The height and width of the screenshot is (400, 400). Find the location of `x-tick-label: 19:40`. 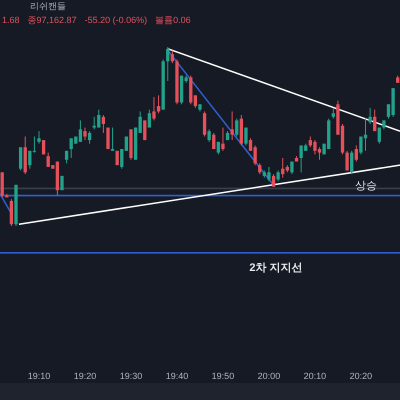

x-tick-label: 19:40 is located at coordinates (177, 376).